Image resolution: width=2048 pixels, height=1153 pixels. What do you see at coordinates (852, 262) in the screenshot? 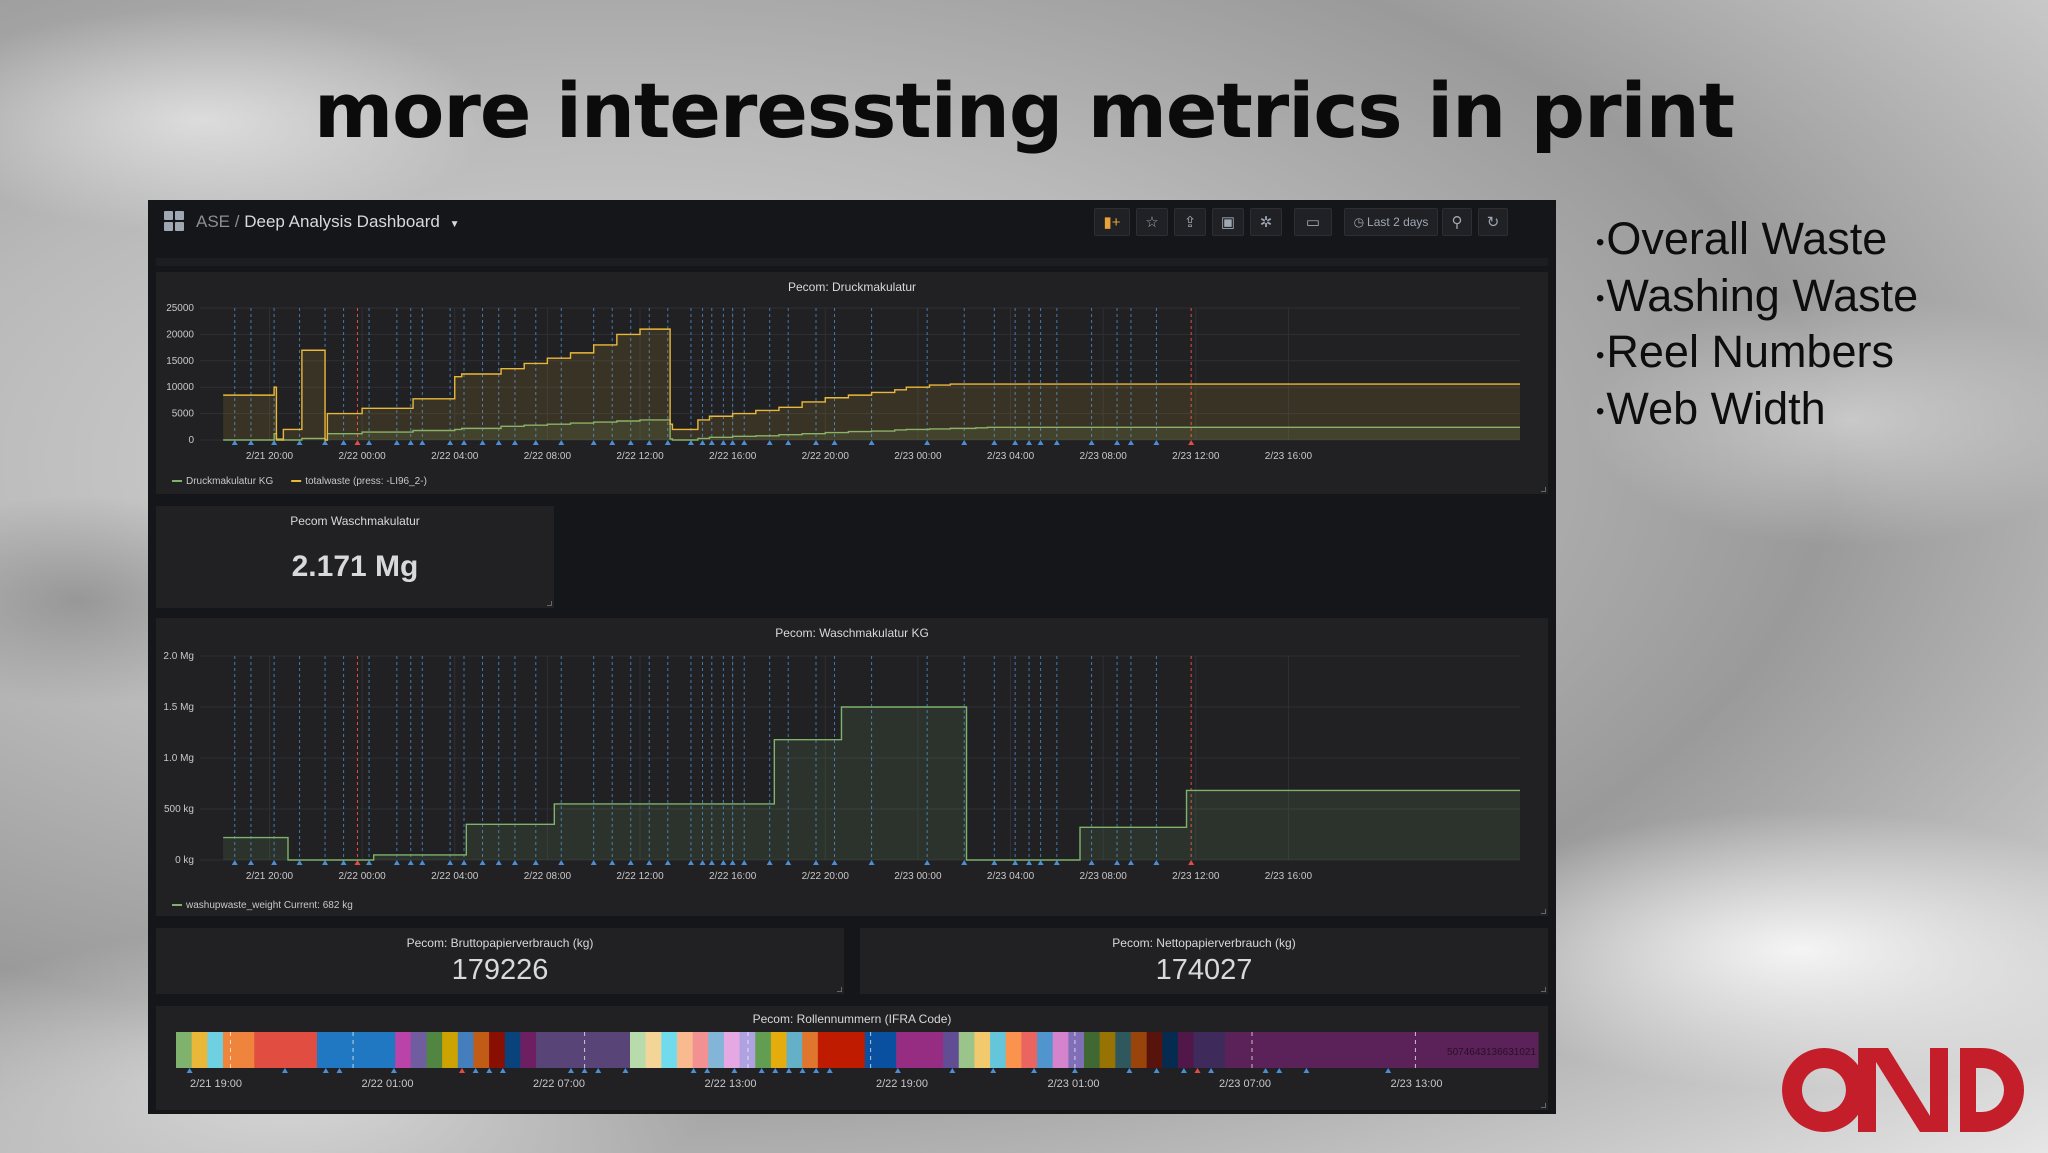
I see `panel-row-separator` at bounding box center [852, 262].